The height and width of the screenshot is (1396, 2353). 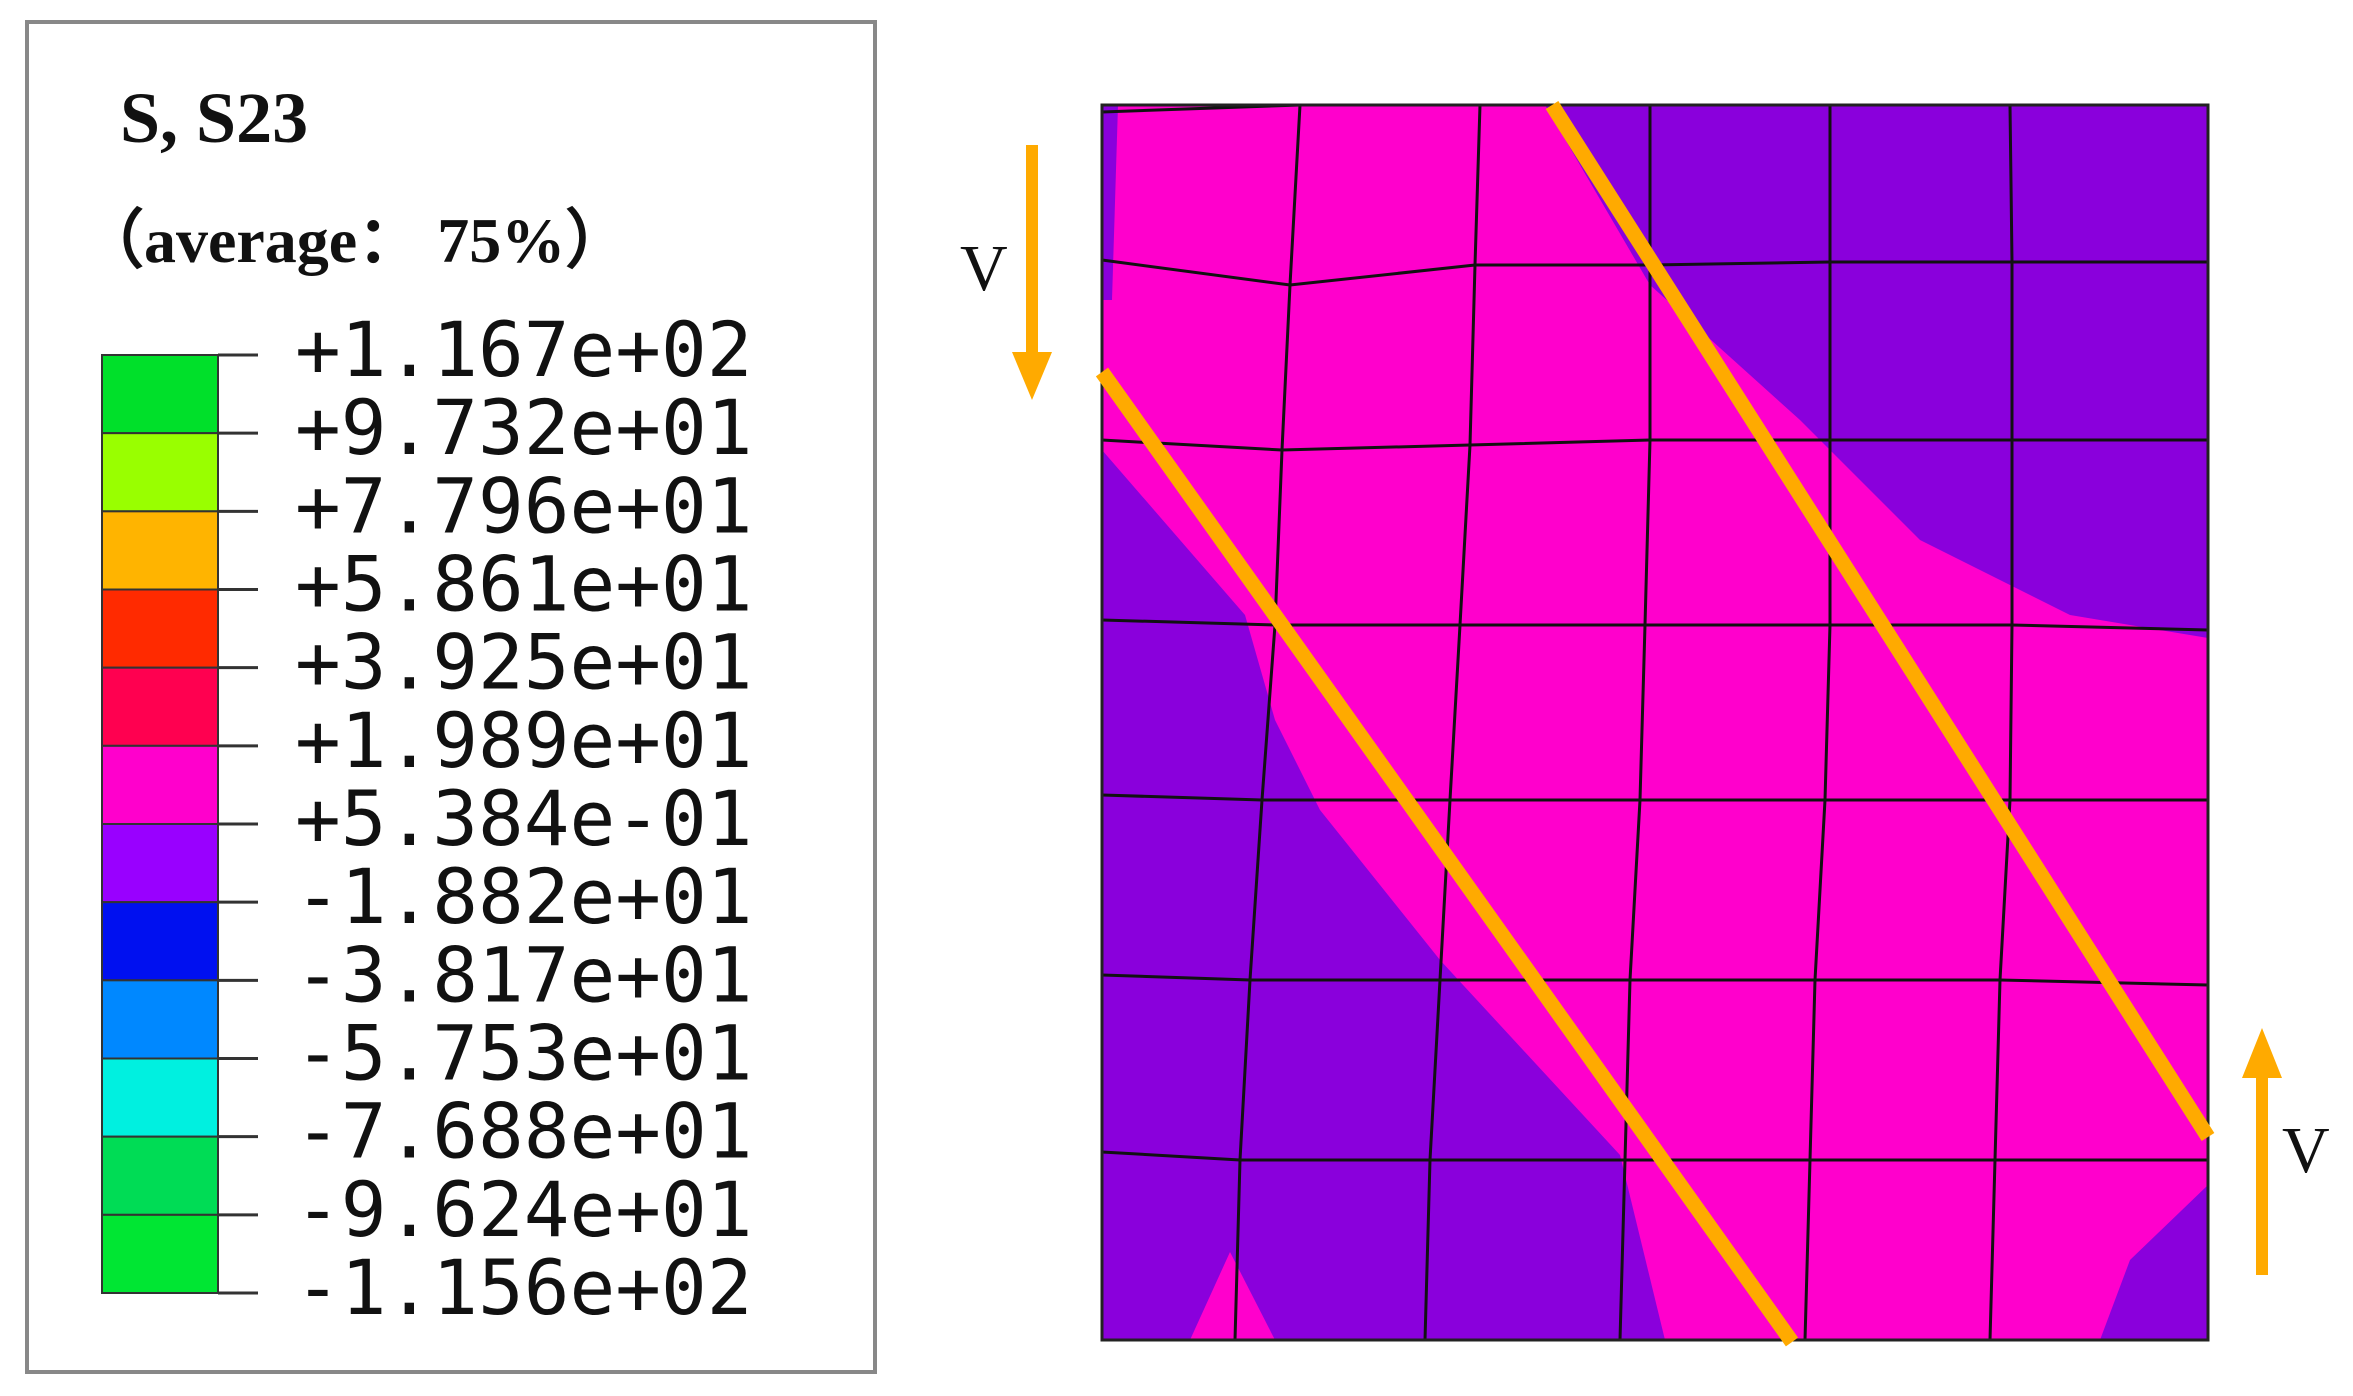 I want to click on legend-label: -1.156e+02, so click(x=524, y=1287).